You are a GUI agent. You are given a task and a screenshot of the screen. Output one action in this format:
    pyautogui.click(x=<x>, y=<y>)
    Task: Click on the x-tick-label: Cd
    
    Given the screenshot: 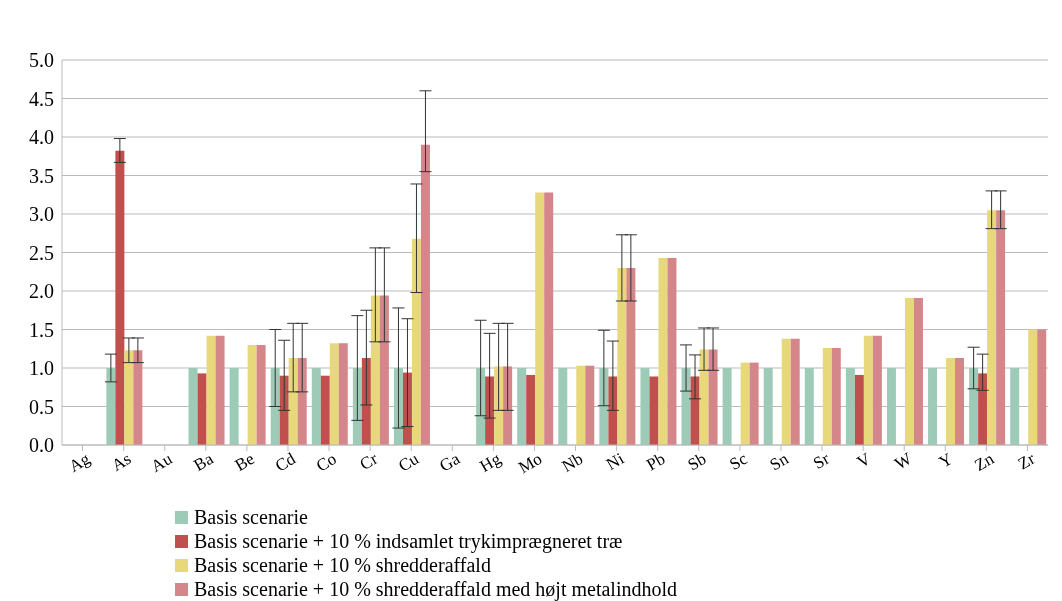 What is the action you would take?
    pyautogui.click(x=285, y=462)
    